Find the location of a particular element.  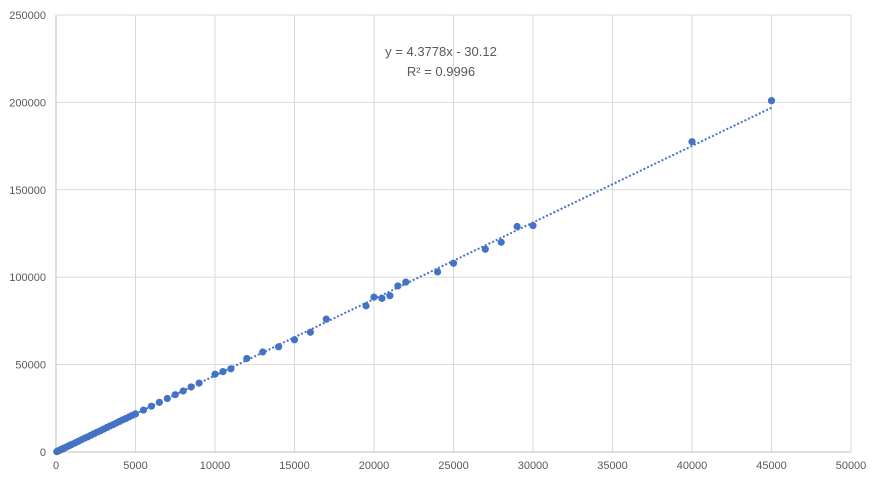

x-tick-label: 35000 is located at coordinates (612, 466).